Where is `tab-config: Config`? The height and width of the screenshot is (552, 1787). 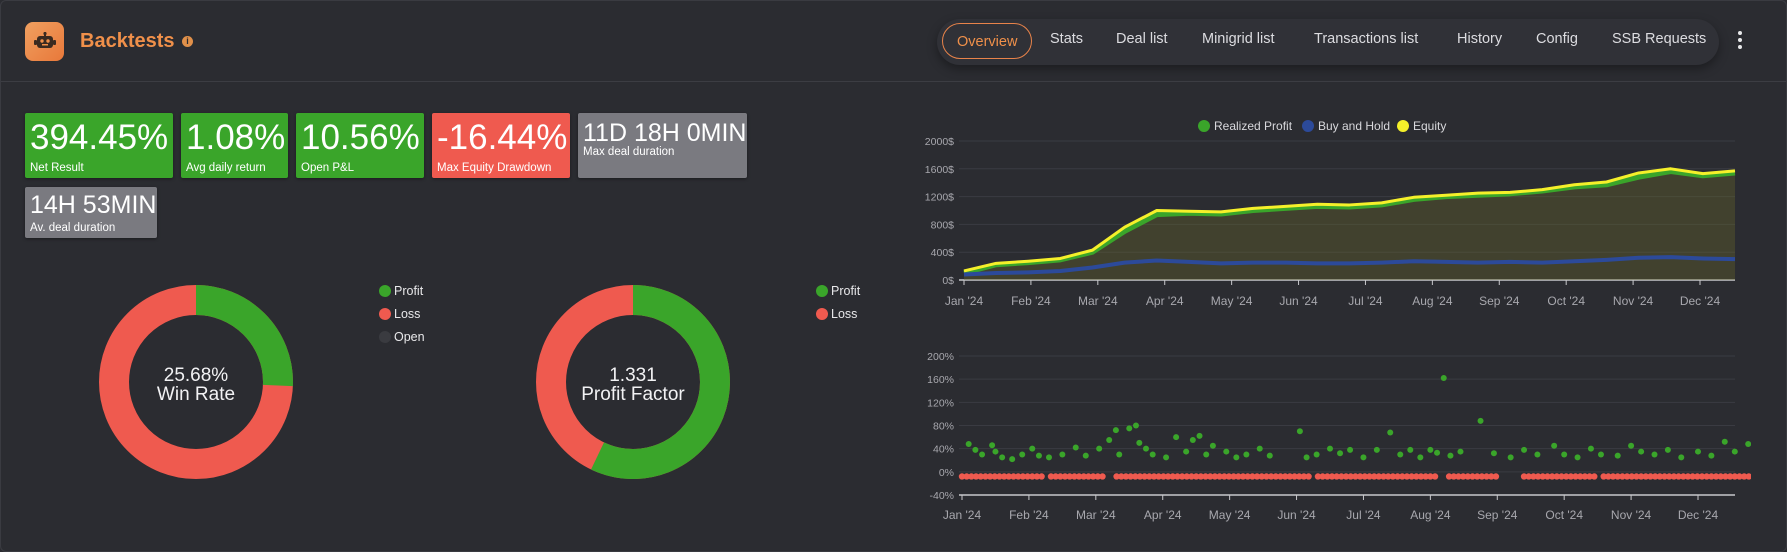 tab-config: Config is located at coordinates (1557, 39).